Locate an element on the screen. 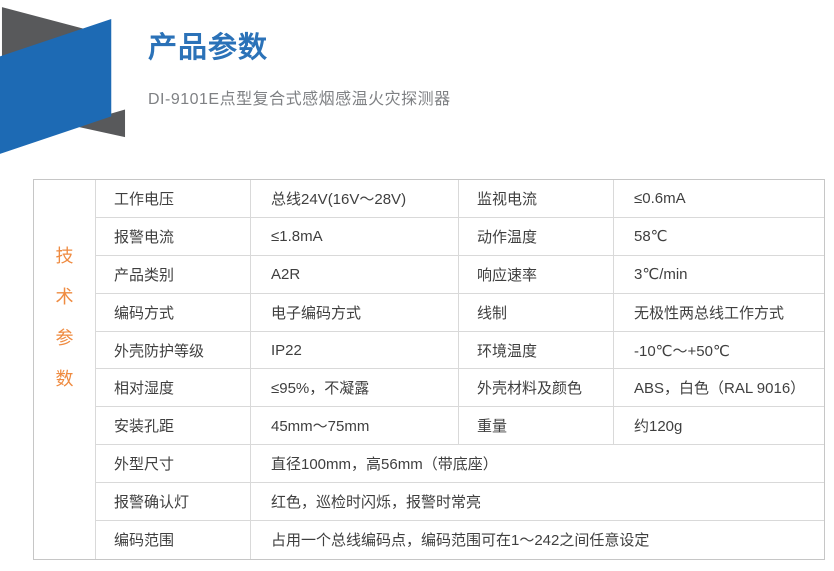 The image size is (834, 571). table-row: 产品类别 A2R 响应速率 3℃/min is located at coordinates (460, 274).